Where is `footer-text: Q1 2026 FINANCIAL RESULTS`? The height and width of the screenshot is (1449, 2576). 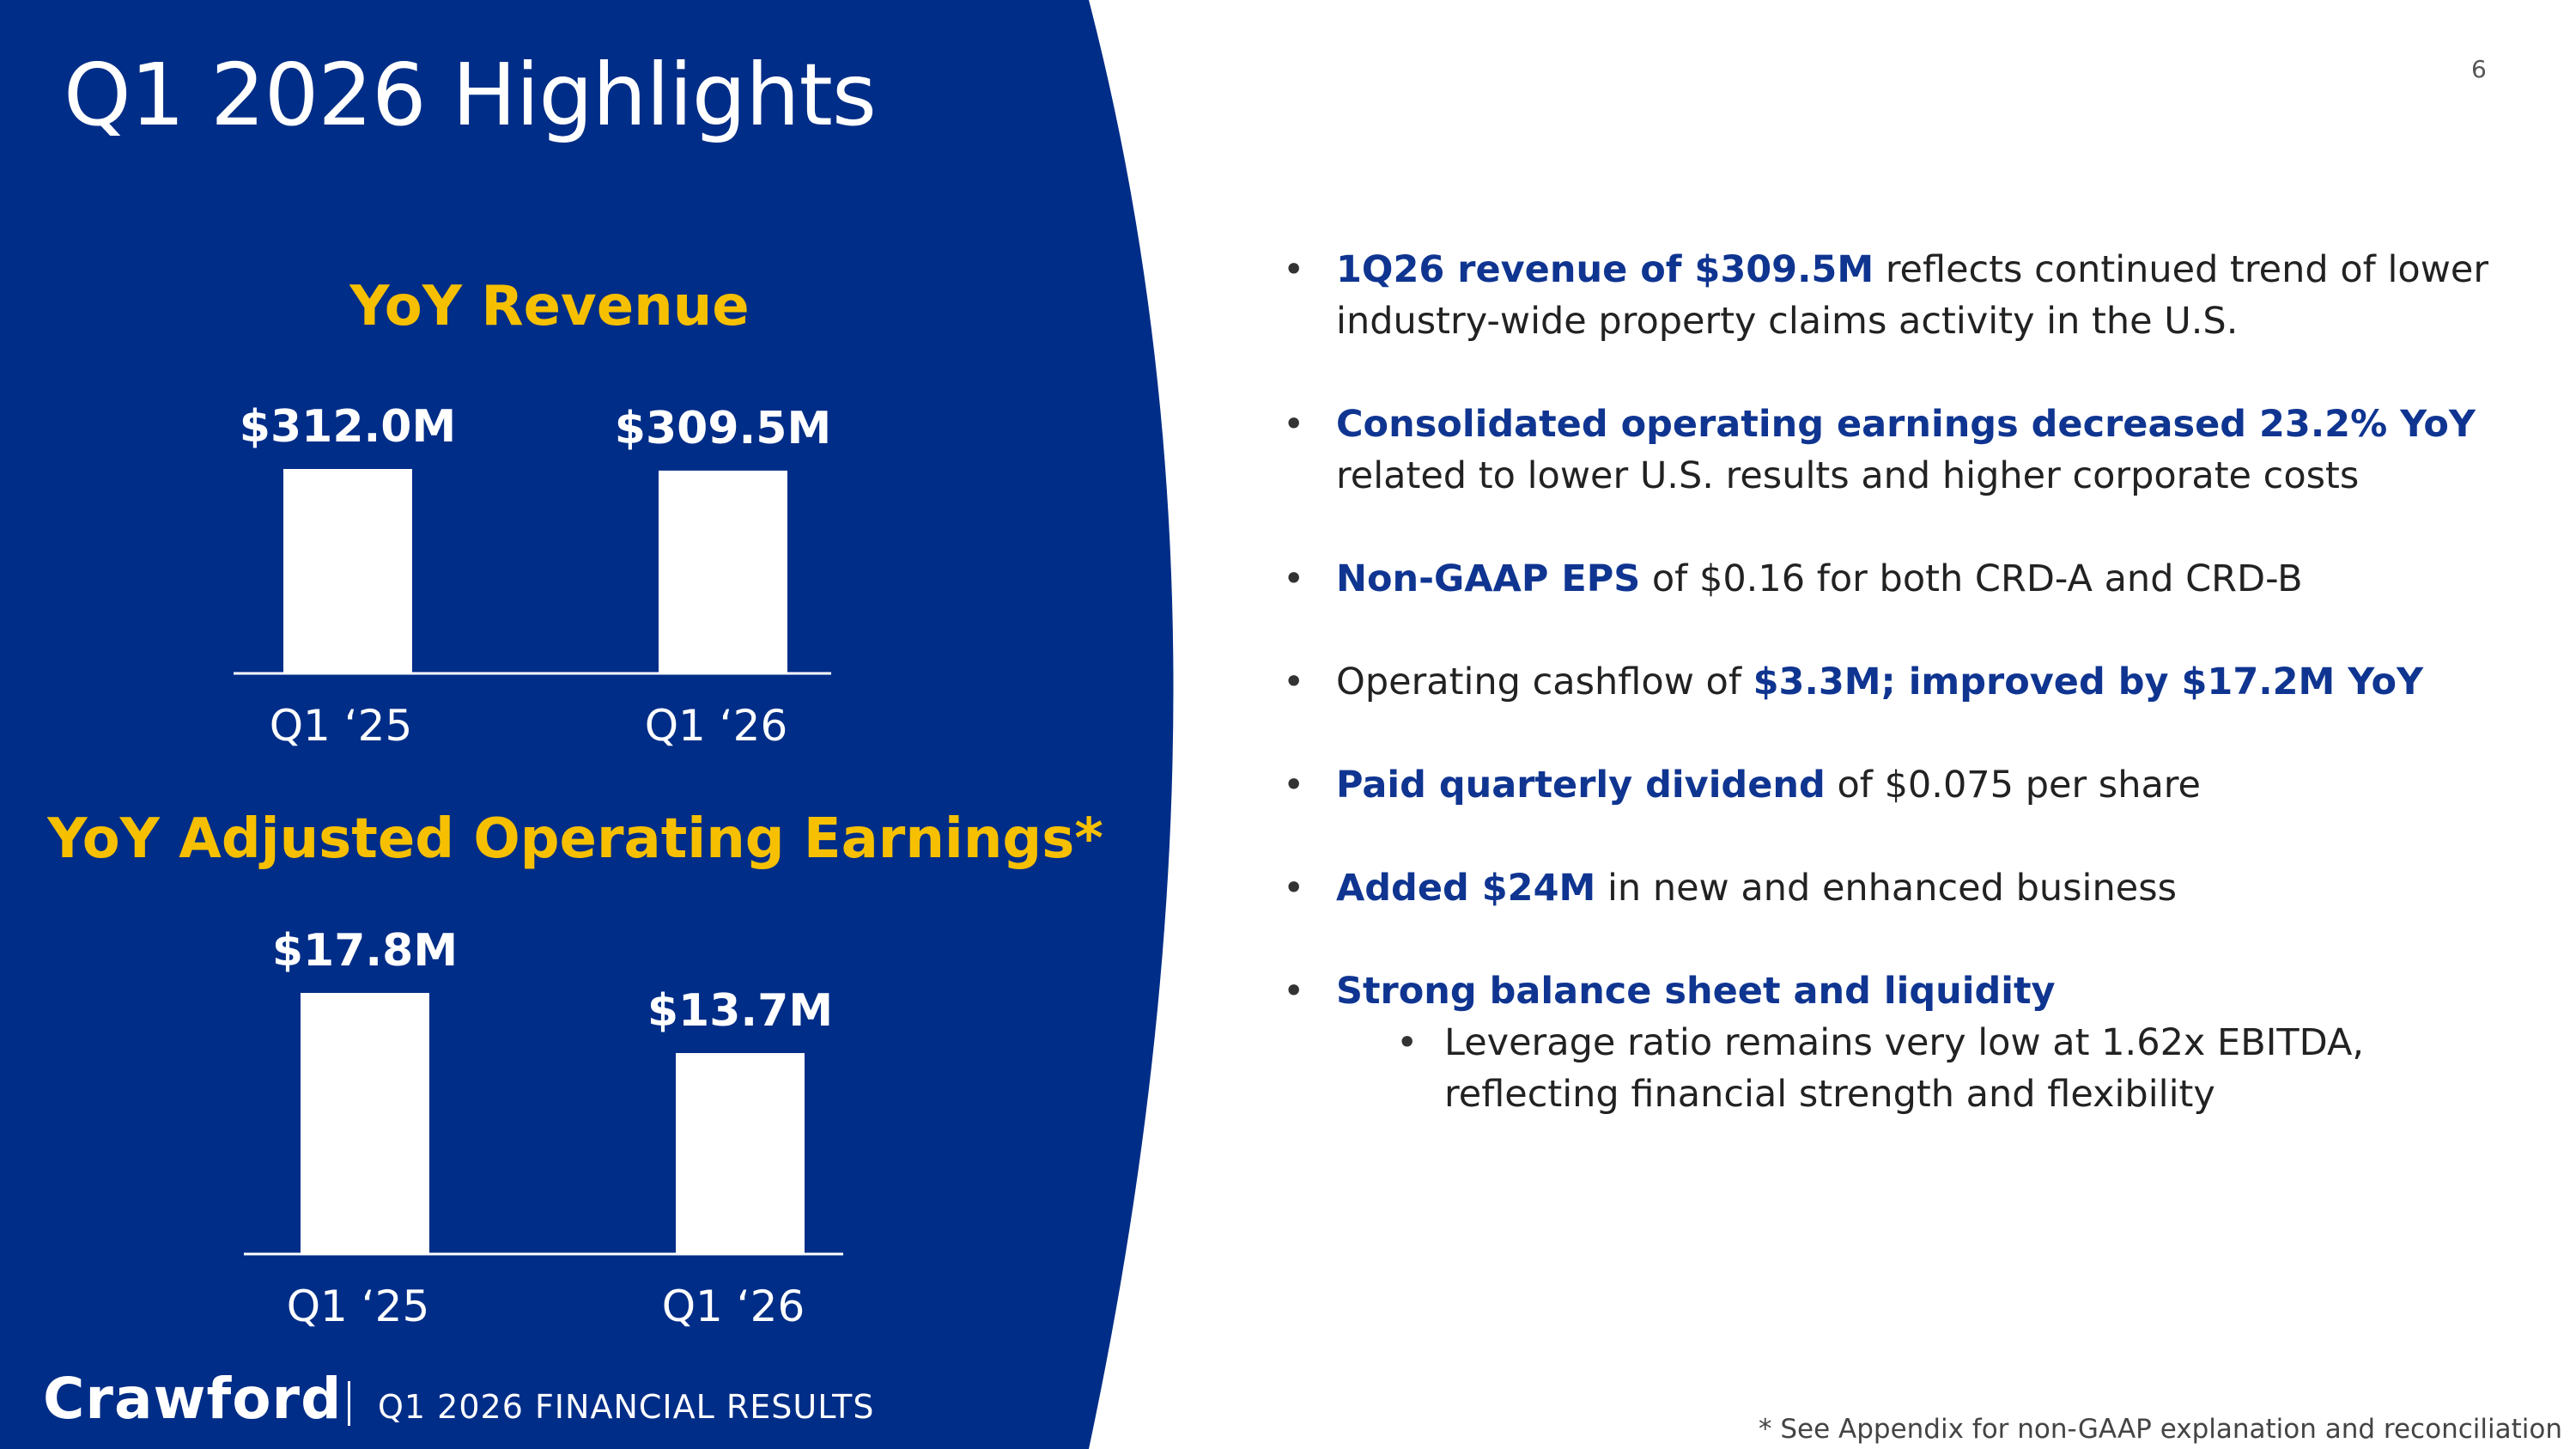 footer-text: Q1 2026 FINANCIAL RESULTS is located at coordinates (627, 1407).